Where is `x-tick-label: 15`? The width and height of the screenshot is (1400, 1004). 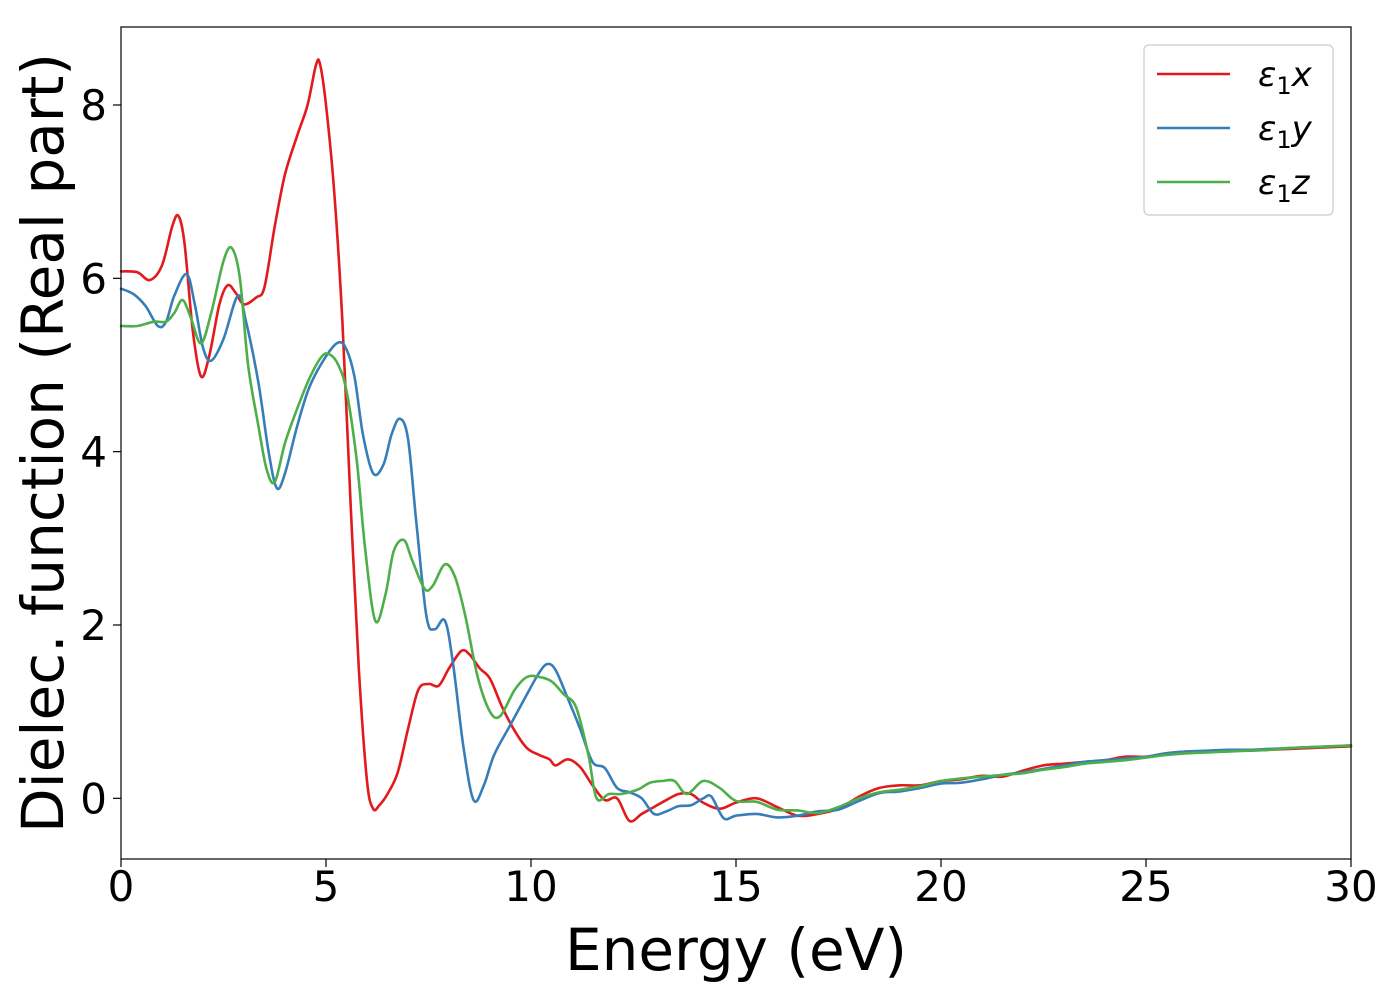
x-tick-label: 15 is located at coordinates (735, 886).